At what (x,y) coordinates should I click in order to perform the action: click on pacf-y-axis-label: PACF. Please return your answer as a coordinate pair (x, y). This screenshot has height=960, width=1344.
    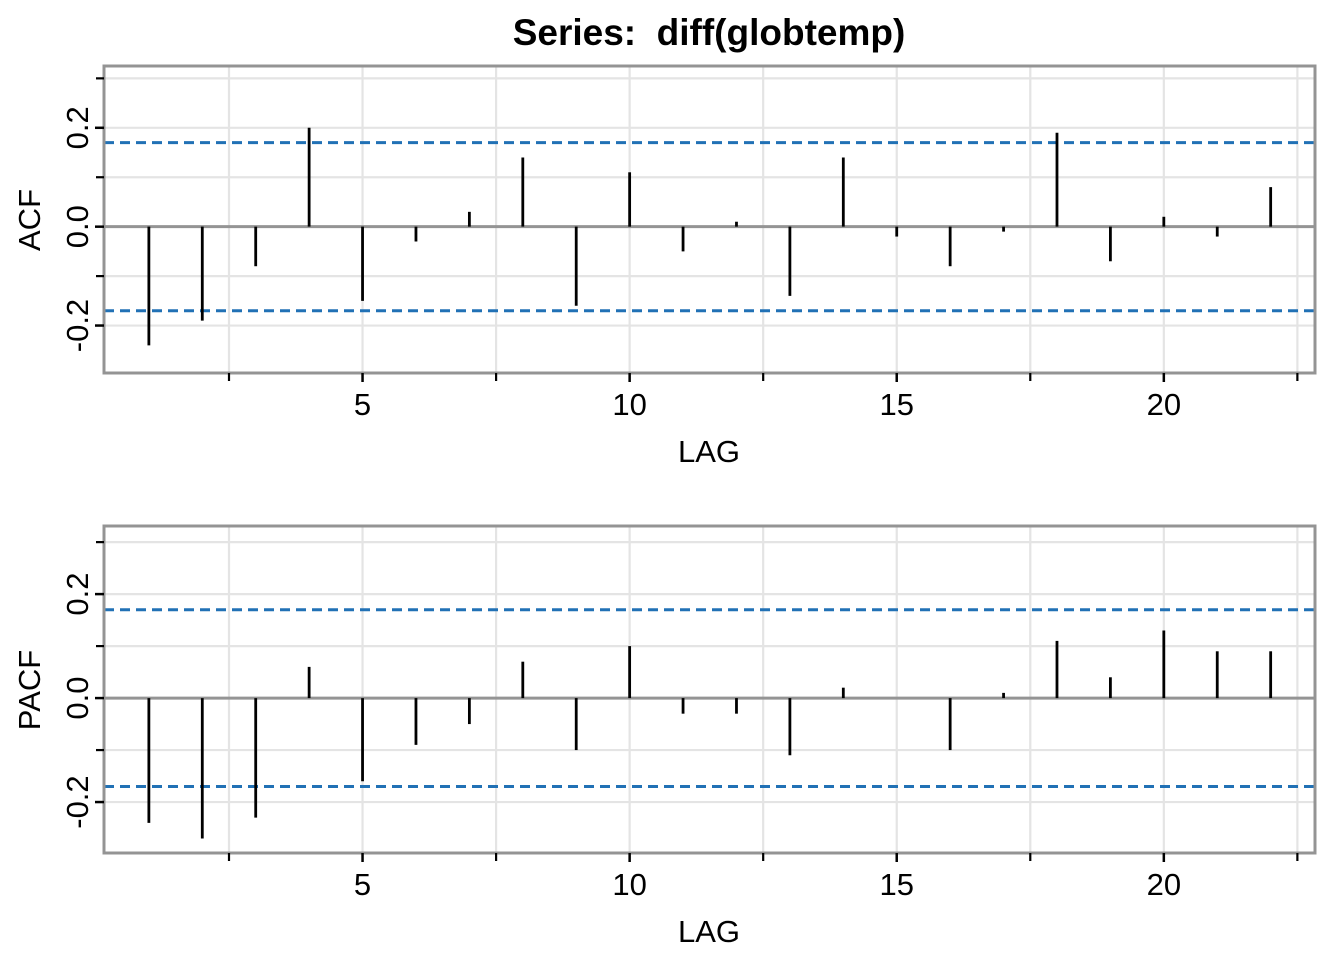
    Looking at the image, I should click on (29, 690).